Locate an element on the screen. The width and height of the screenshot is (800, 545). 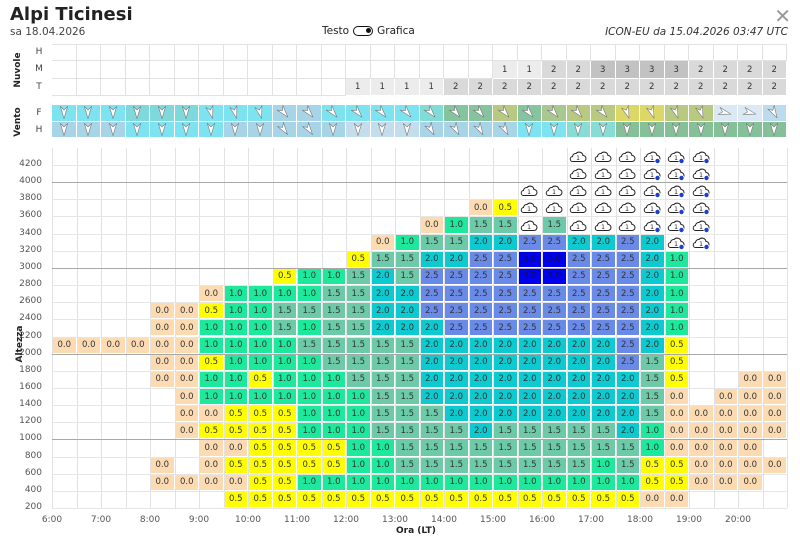
clouds-row-label: H is located at coordinates (39, 52).